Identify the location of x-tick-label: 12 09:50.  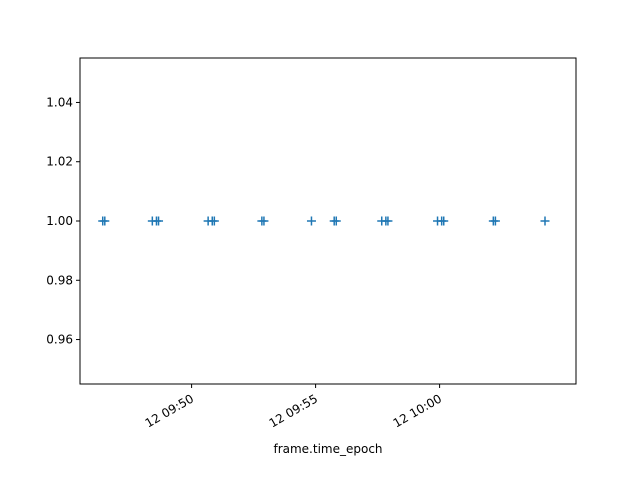
(169, 410).